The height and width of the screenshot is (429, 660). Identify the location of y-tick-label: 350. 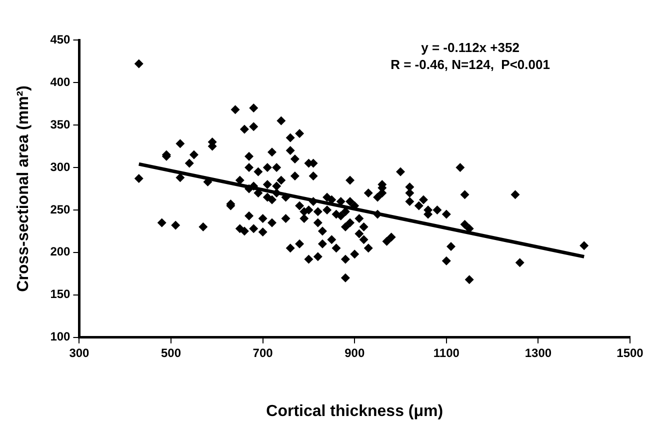
(60, 124).